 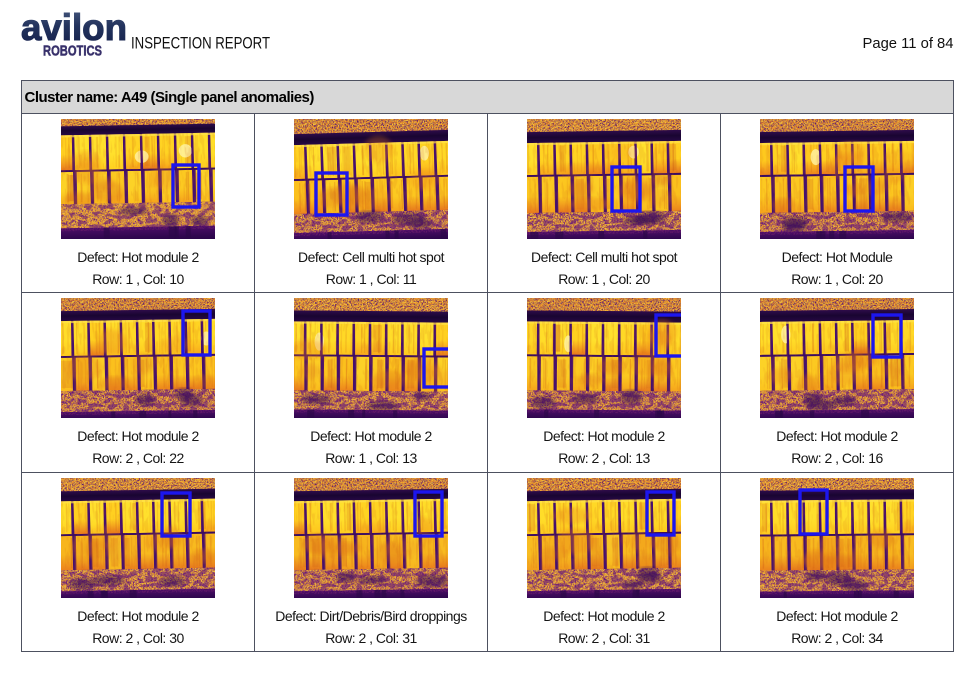 What do you see at coordinates (200, 42) in the screenshot?
I see `svg-text: INSPECTION REPORT` at bounding box center [200, 42].